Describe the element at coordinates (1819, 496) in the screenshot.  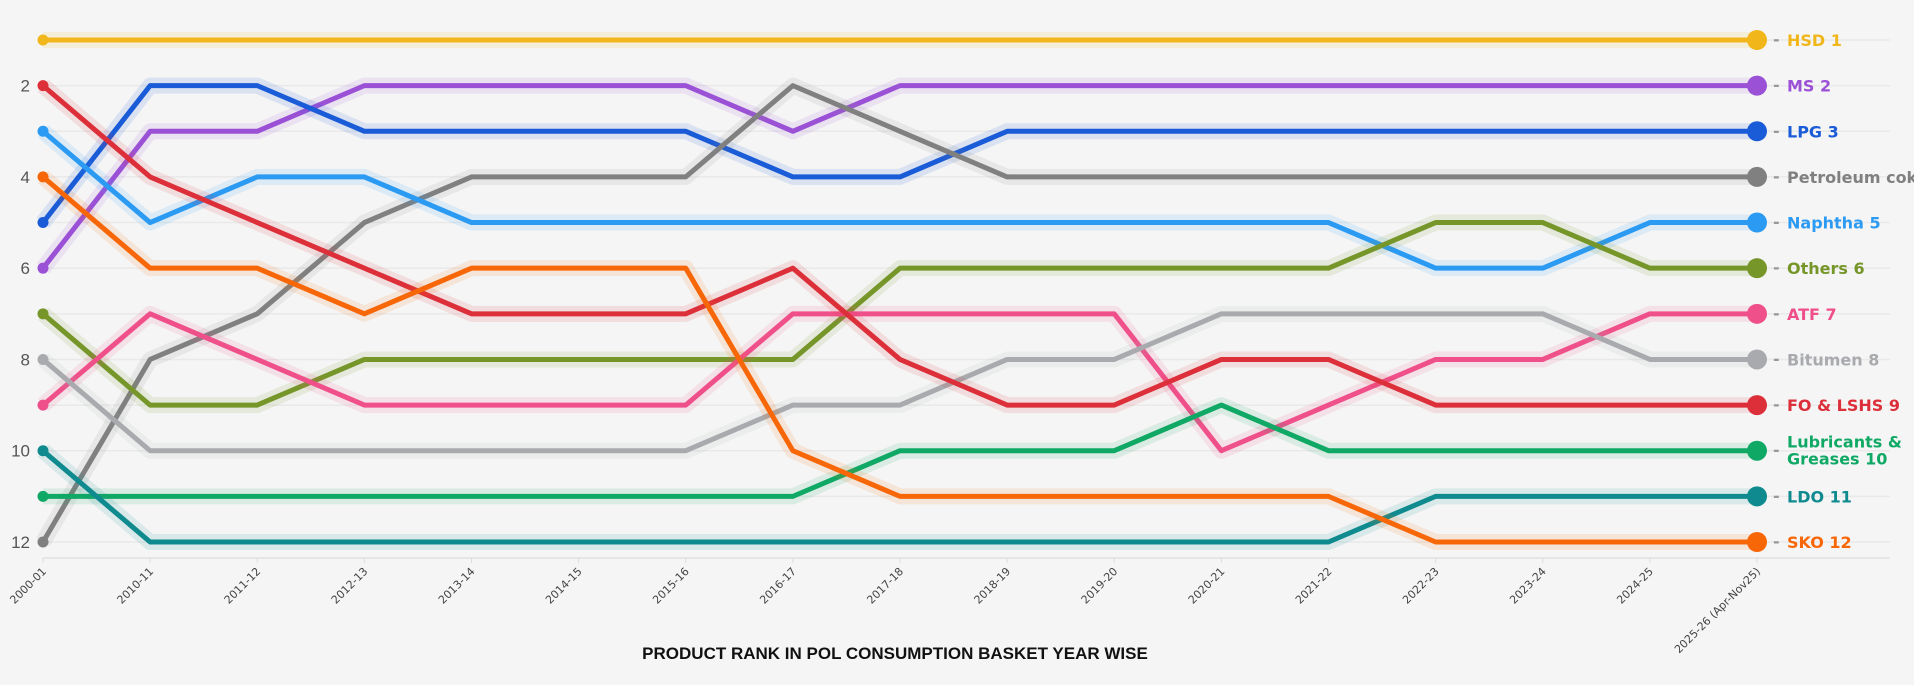
I see `legend-label: LDO 11` at that location.